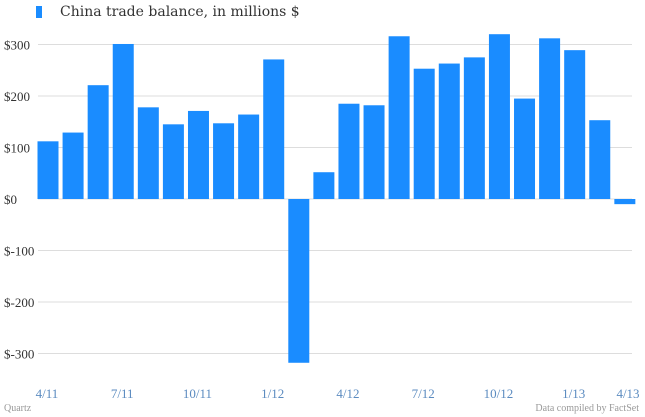 The width and height of the screenshot is (645, 417). Describe the element at coordinates (17, 45) in the screenshot. I see `y-tick-label: $300` at that location.